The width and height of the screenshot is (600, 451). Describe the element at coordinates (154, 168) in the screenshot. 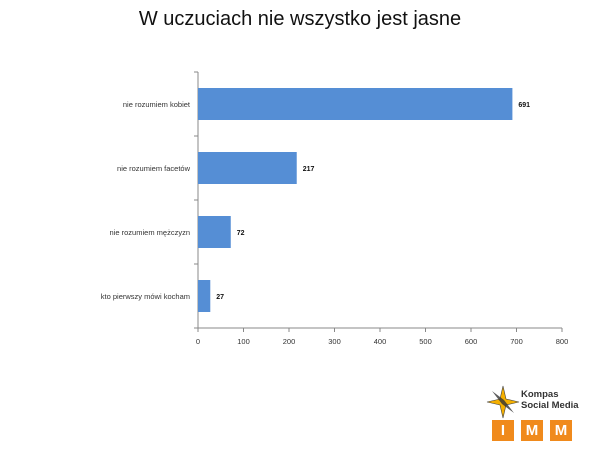

I see `category-label: nie rozumiem facetów` at that location.